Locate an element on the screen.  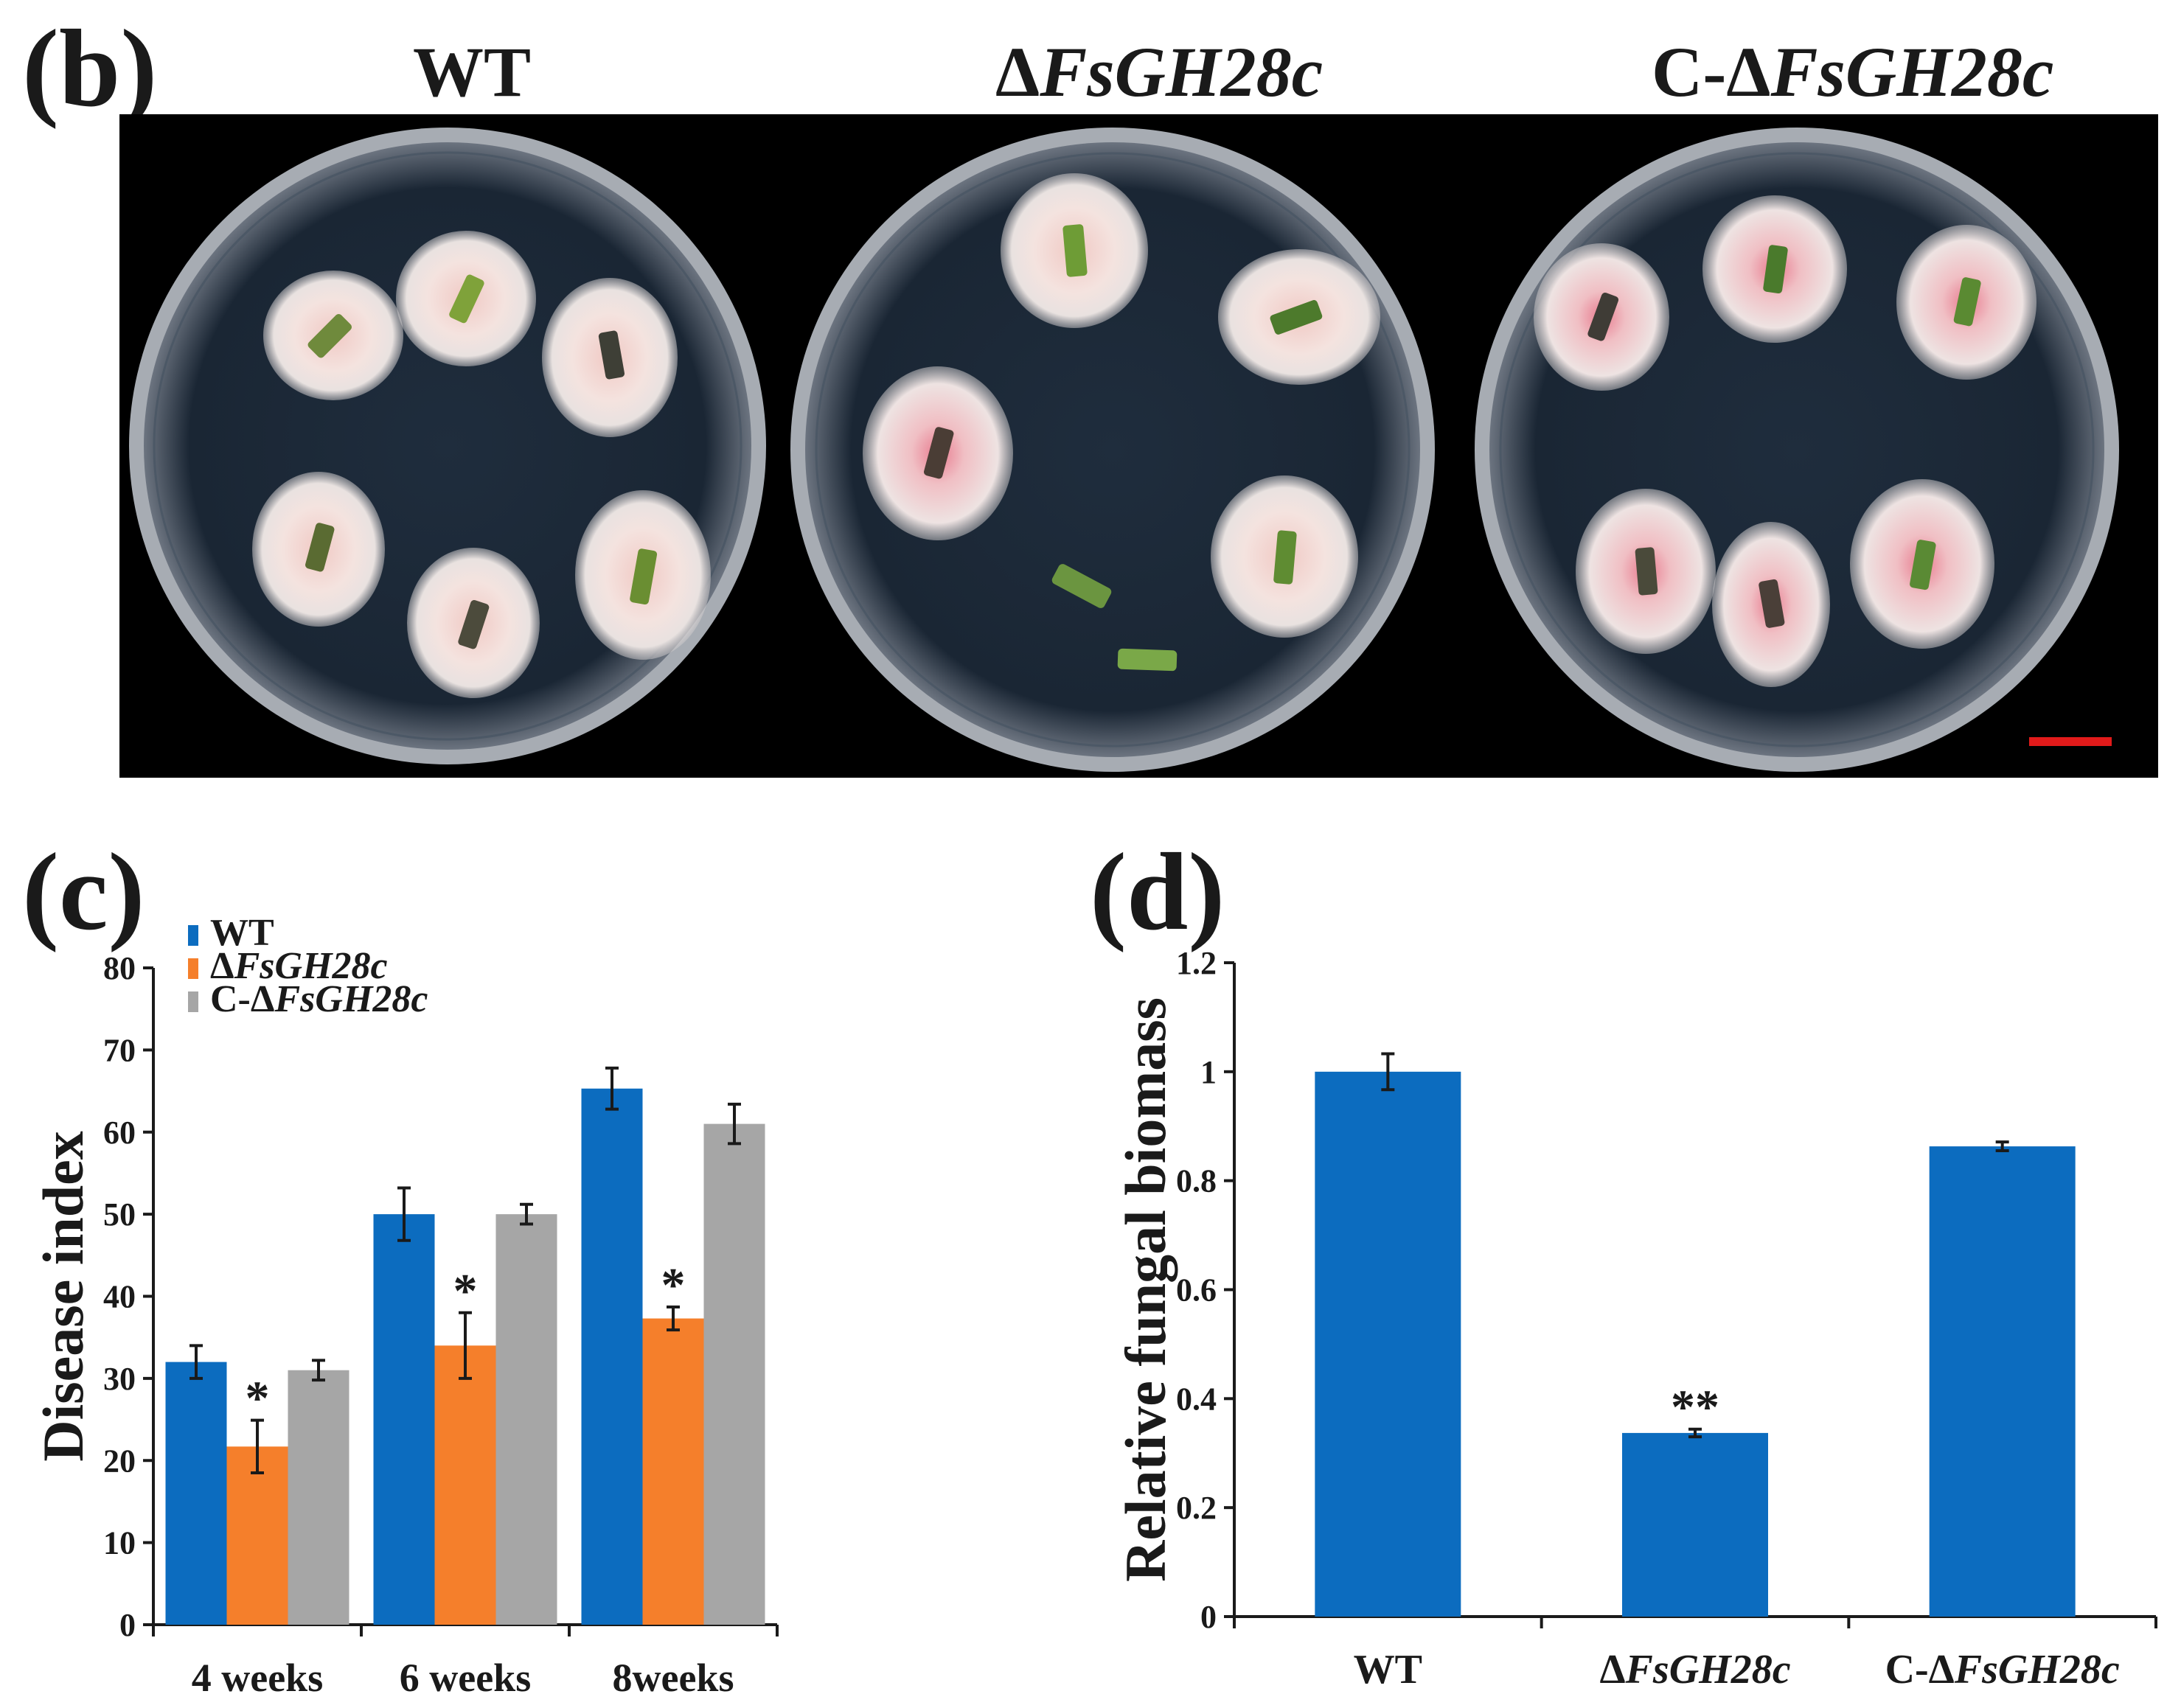
strain-title-mutant: ΔFsGH28c is located at coordinates (1159, 72).